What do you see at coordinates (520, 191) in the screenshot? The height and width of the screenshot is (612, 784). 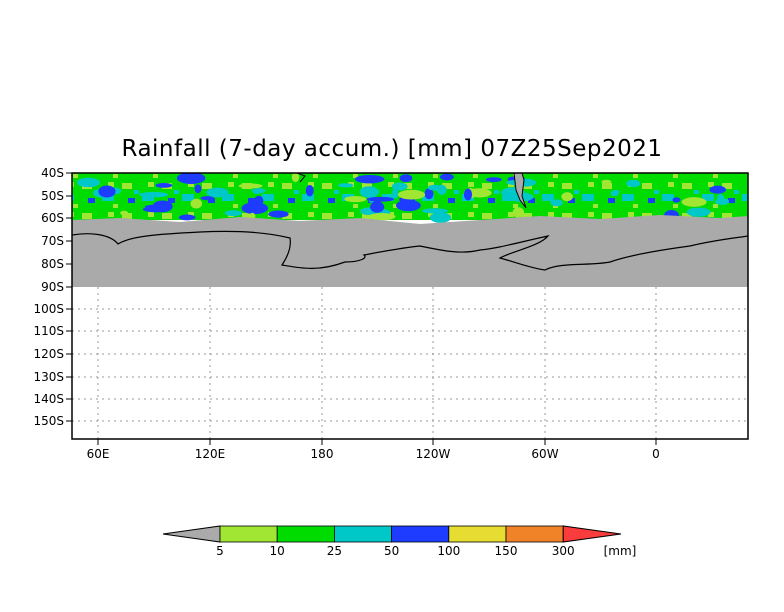 I see `south-america-coastline` at bounding box center [520, 191].